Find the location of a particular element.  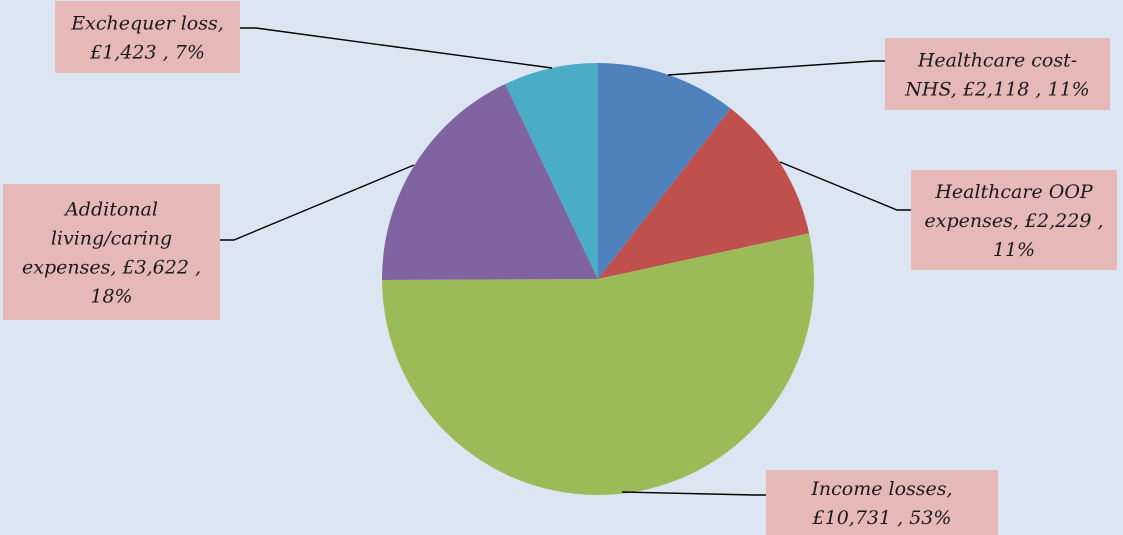

data-label: Income losses, £10,731 , 53% is located at coordinates (882, 502).